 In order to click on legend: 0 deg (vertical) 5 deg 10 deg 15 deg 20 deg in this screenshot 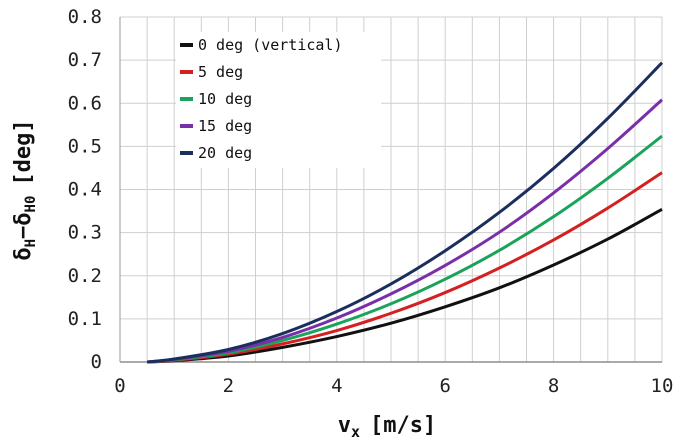, I will do `click(278, 100)`.